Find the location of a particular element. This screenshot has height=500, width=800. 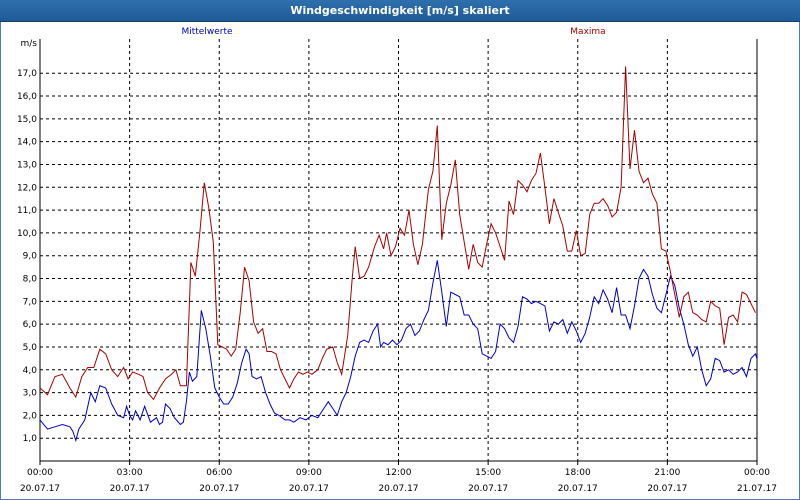

x-tick-time-label: 18:00 is located at coordinates (578, 473).